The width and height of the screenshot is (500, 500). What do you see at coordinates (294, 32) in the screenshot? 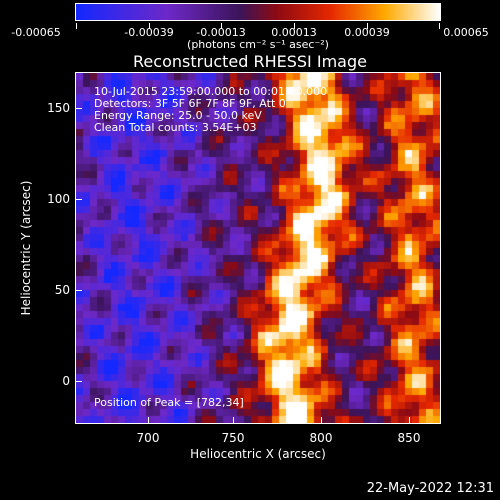
I see `colorbar-tick: 0.00013` at bounding box center [294, 32].